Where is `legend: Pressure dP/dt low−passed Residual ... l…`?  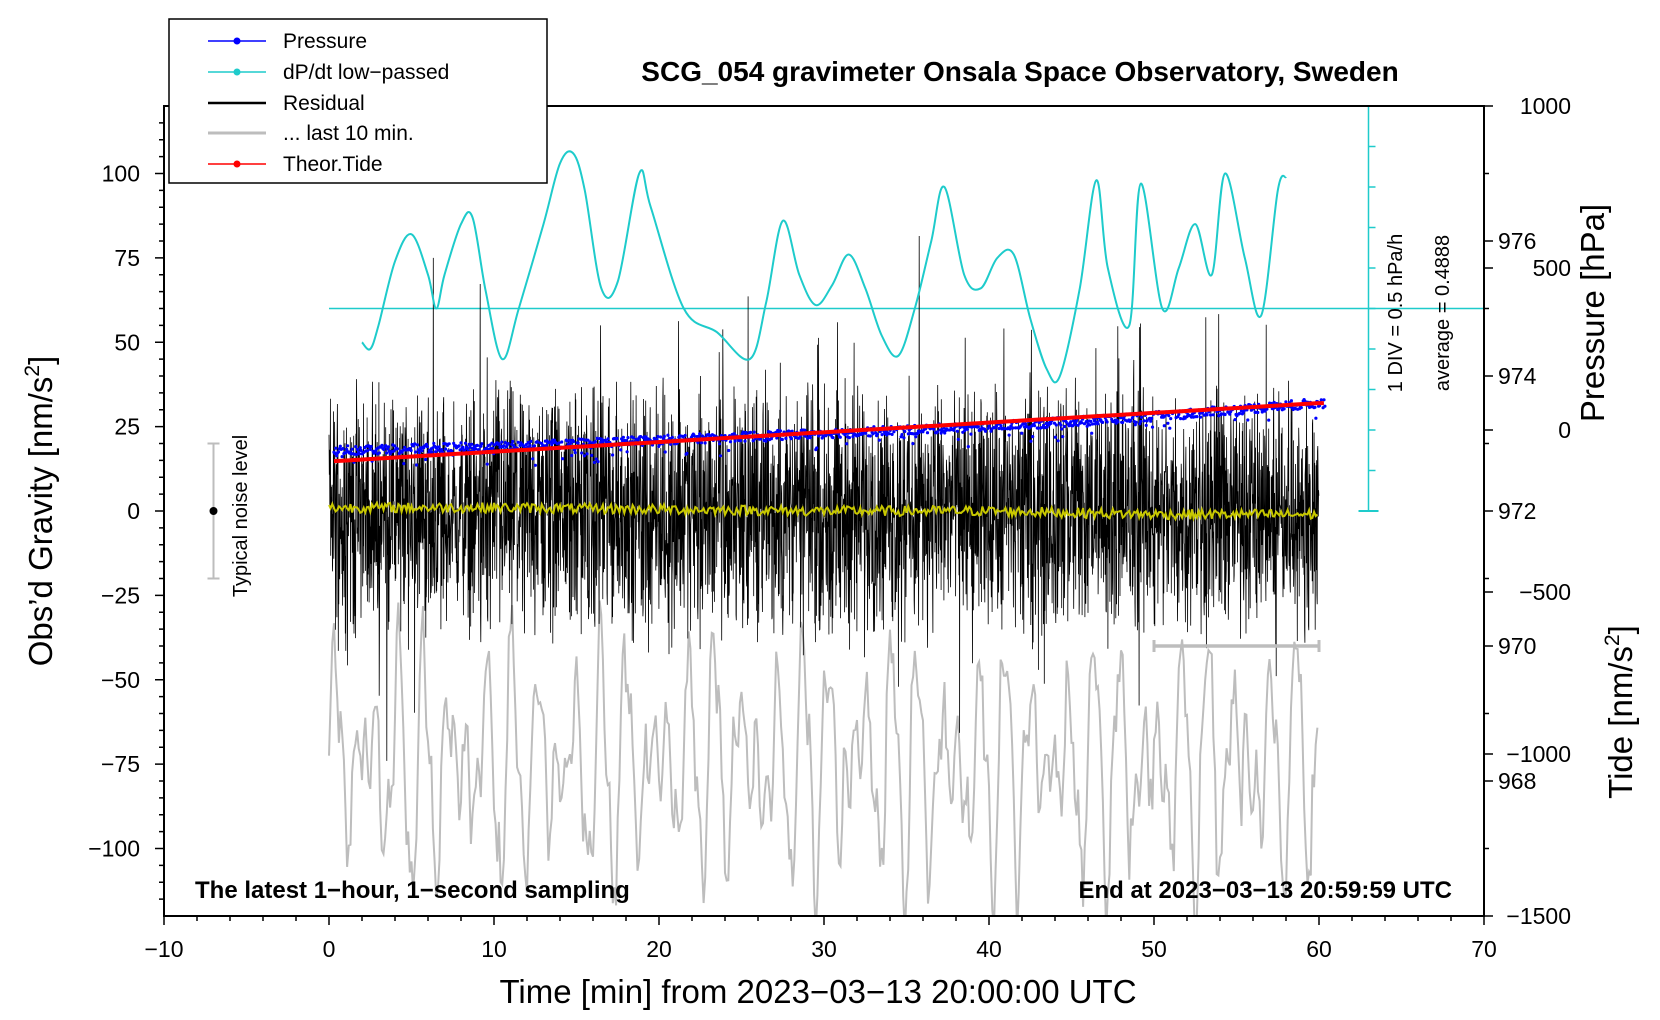 legend: Pressure dP/dt low−passed Residual ... l… is located at coordinates (358, 101).